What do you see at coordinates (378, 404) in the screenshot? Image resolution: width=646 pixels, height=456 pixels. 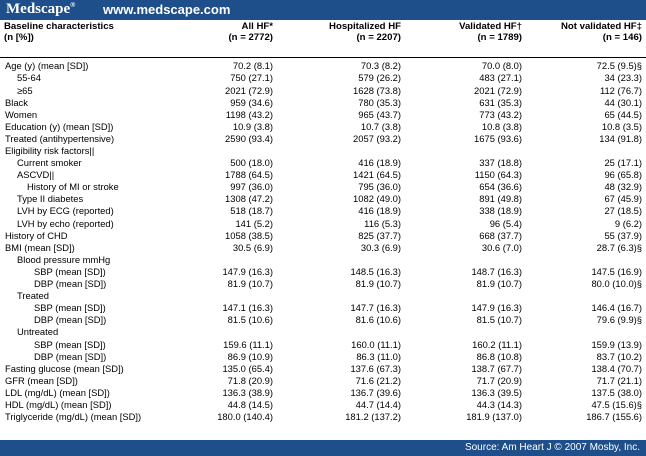 I see `row-value: 44.7 (14.4)` at bounding box center [378, 404].